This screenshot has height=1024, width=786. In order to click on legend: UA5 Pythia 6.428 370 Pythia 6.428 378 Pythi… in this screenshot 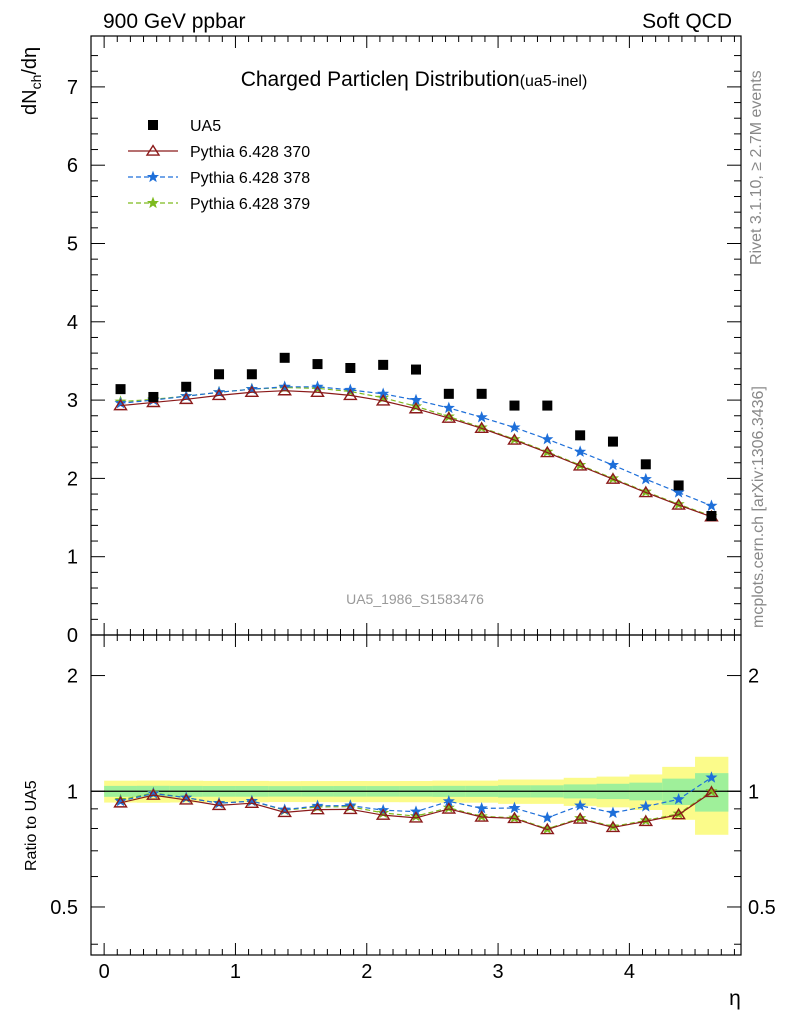, I will do `click(219, 165)`.